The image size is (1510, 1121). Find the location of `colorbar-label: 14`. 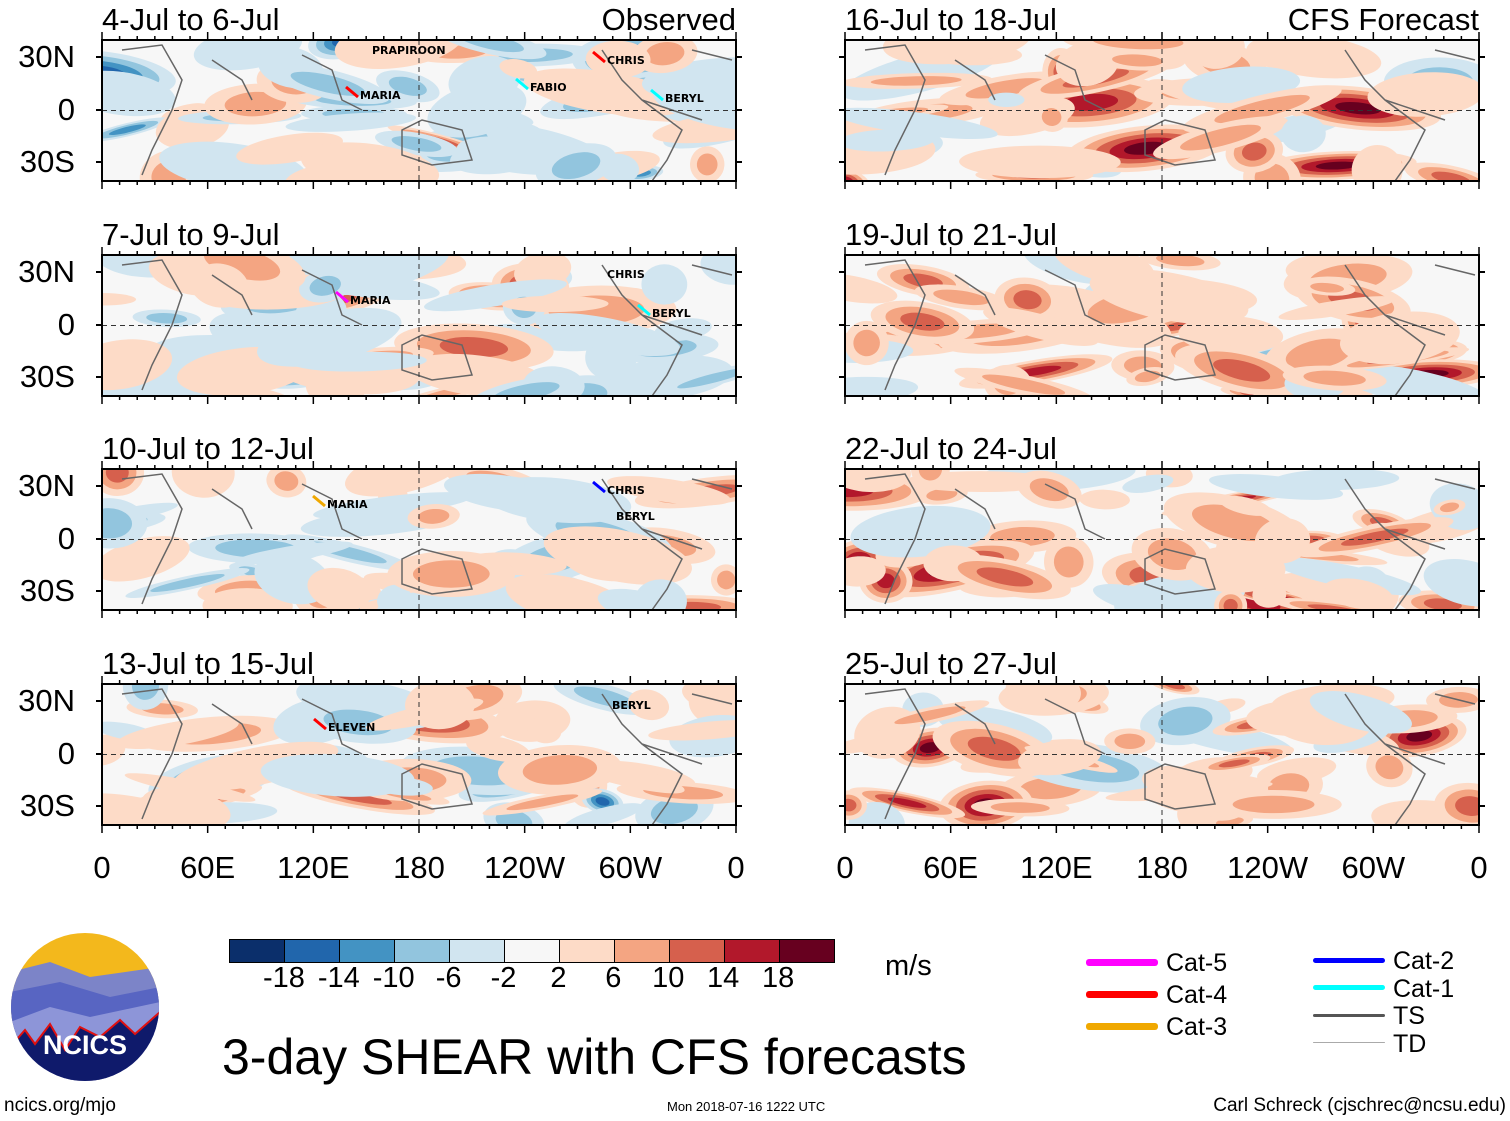

colorbar-label: 14 is located at coordinates (723, 978).